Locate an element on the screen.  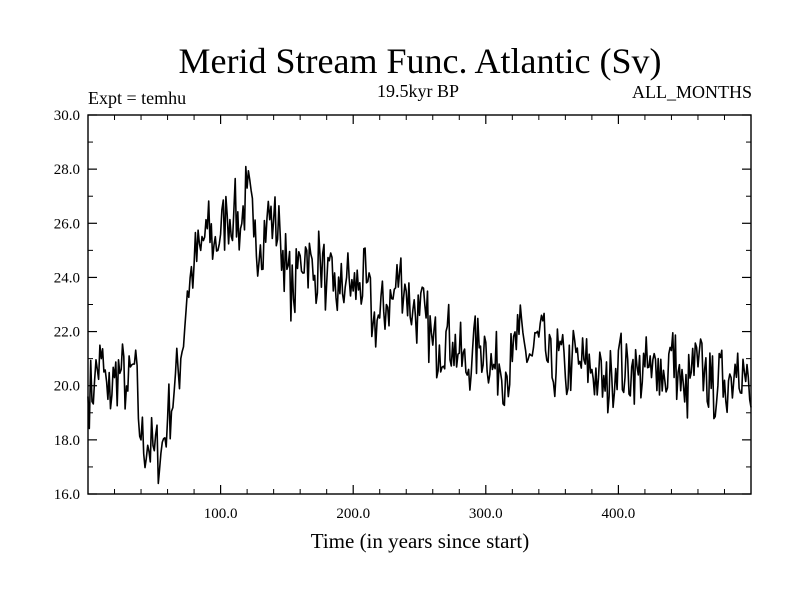
x-axis-title: Time (in years since start) is located at coordinates (420, 541).